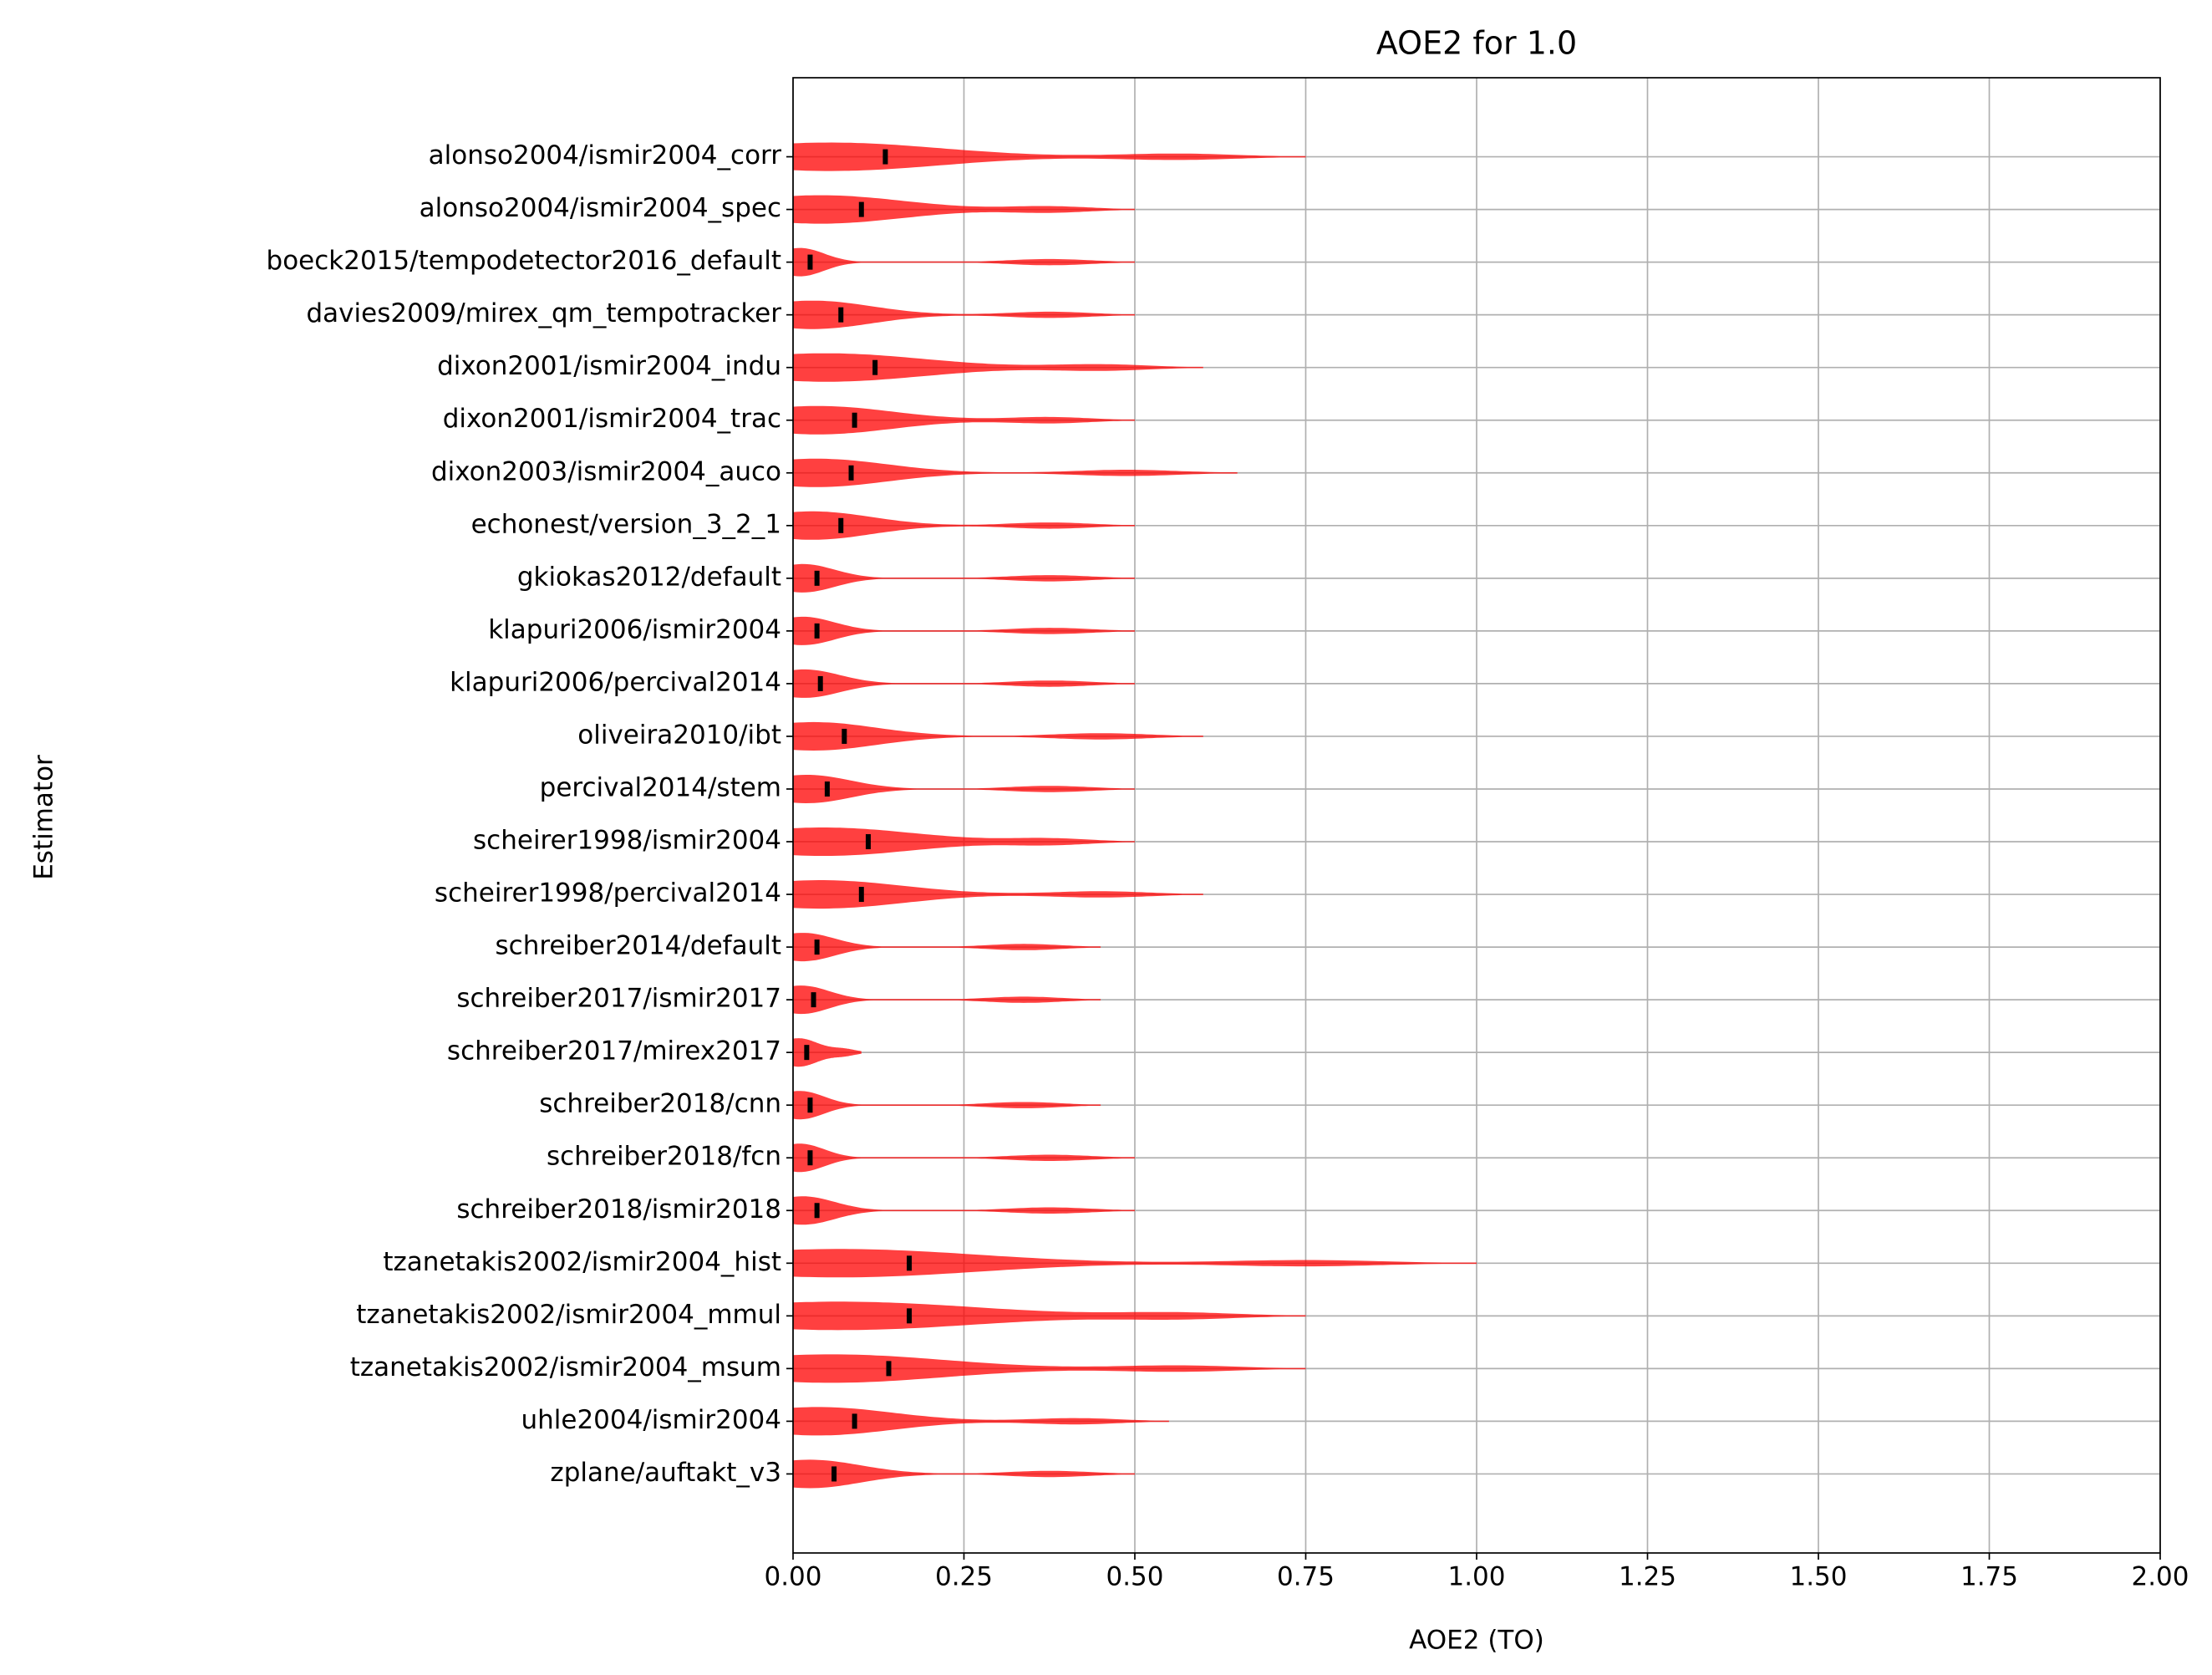  Describe the element at coordinates (665, 1473) in the screenshot. I see `y-tick-label: zplane/auftakt_v3` at that location.